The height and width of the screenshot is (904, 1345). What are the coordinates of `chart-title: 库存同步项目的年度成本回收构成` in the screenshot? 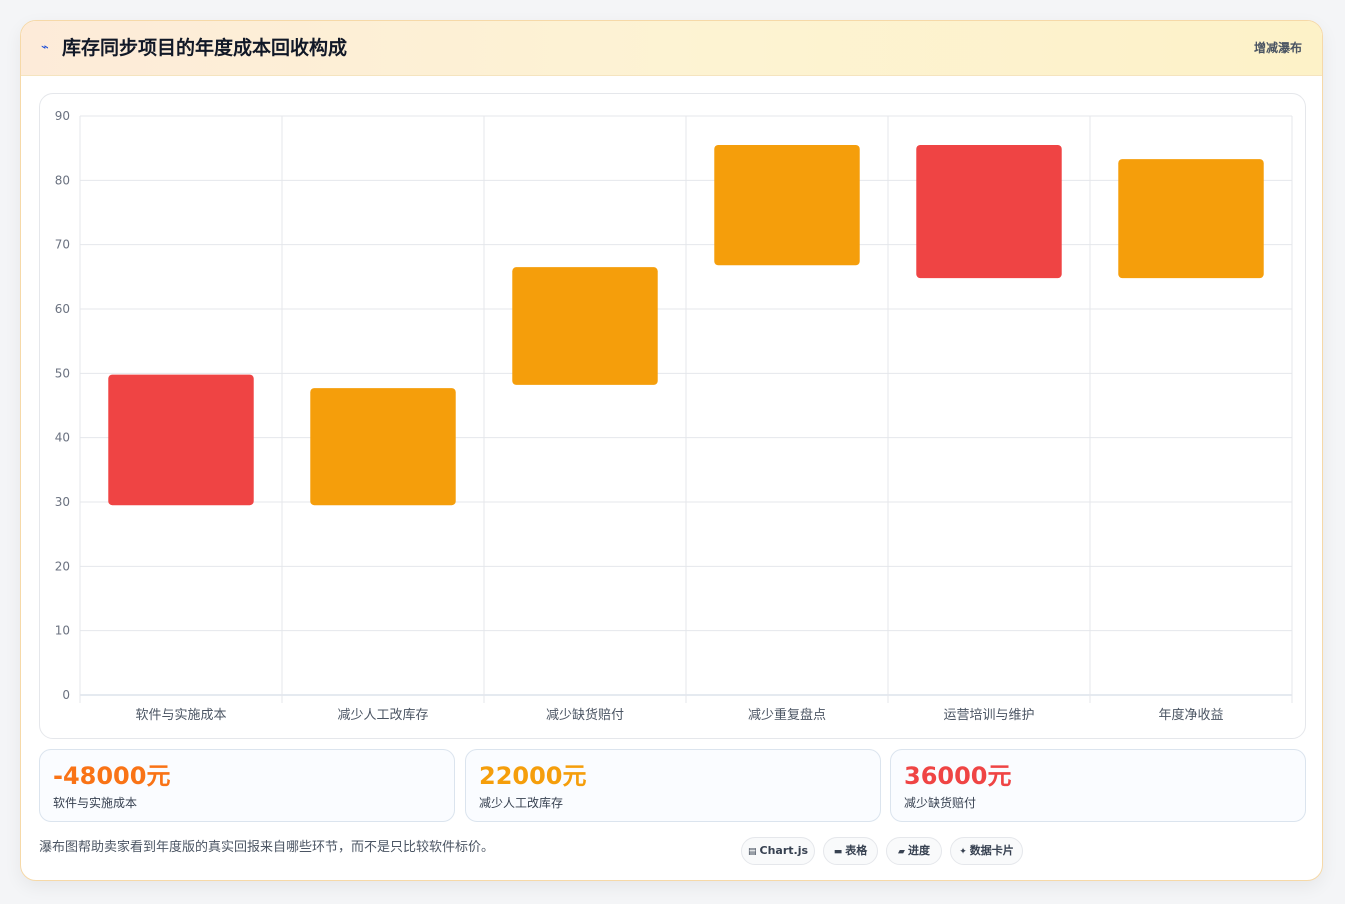 It's located at (205, 48).